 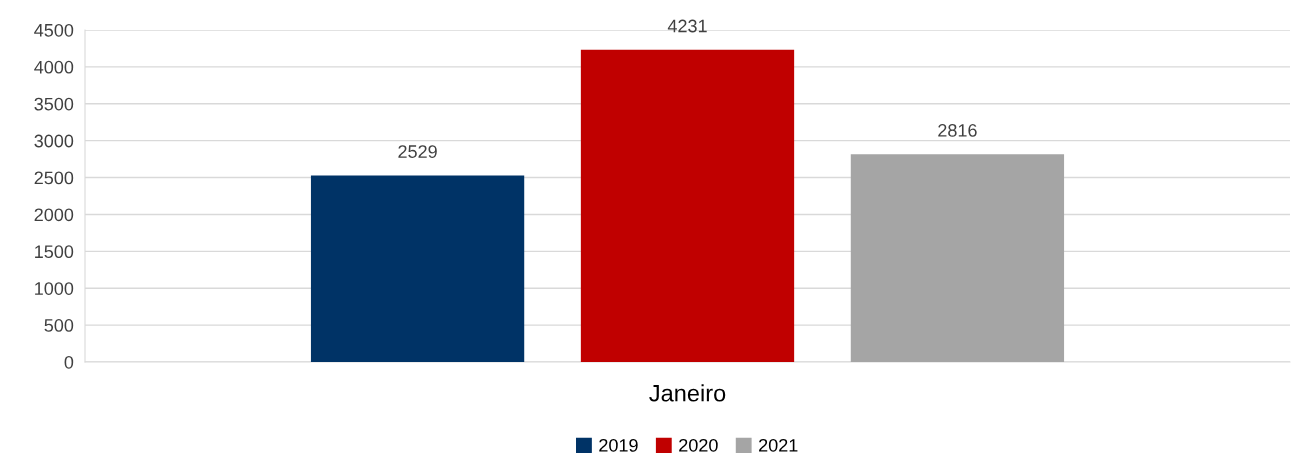 I want to click on y-tick-label: 3000, so click(x=54, y=141).